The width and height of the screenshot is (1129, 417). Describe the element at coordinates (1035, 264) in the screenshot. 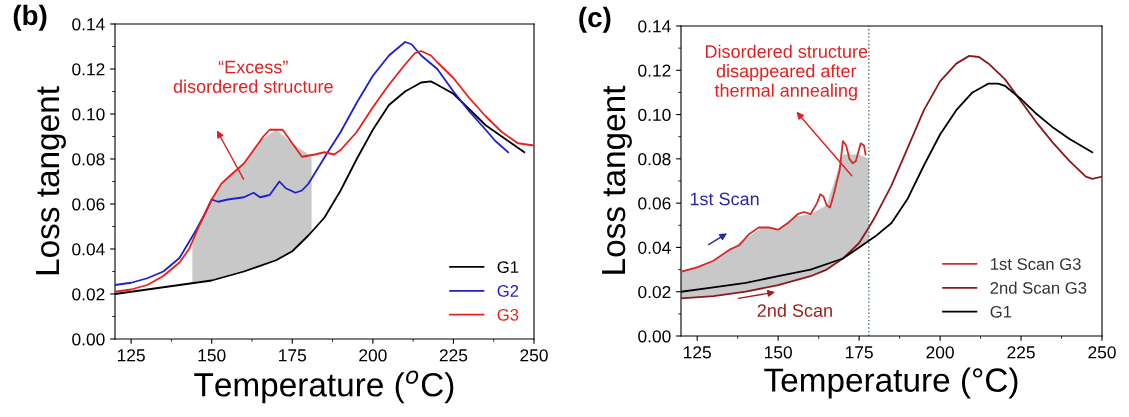

I see `legend-label: 1st Scan G3` at that location.